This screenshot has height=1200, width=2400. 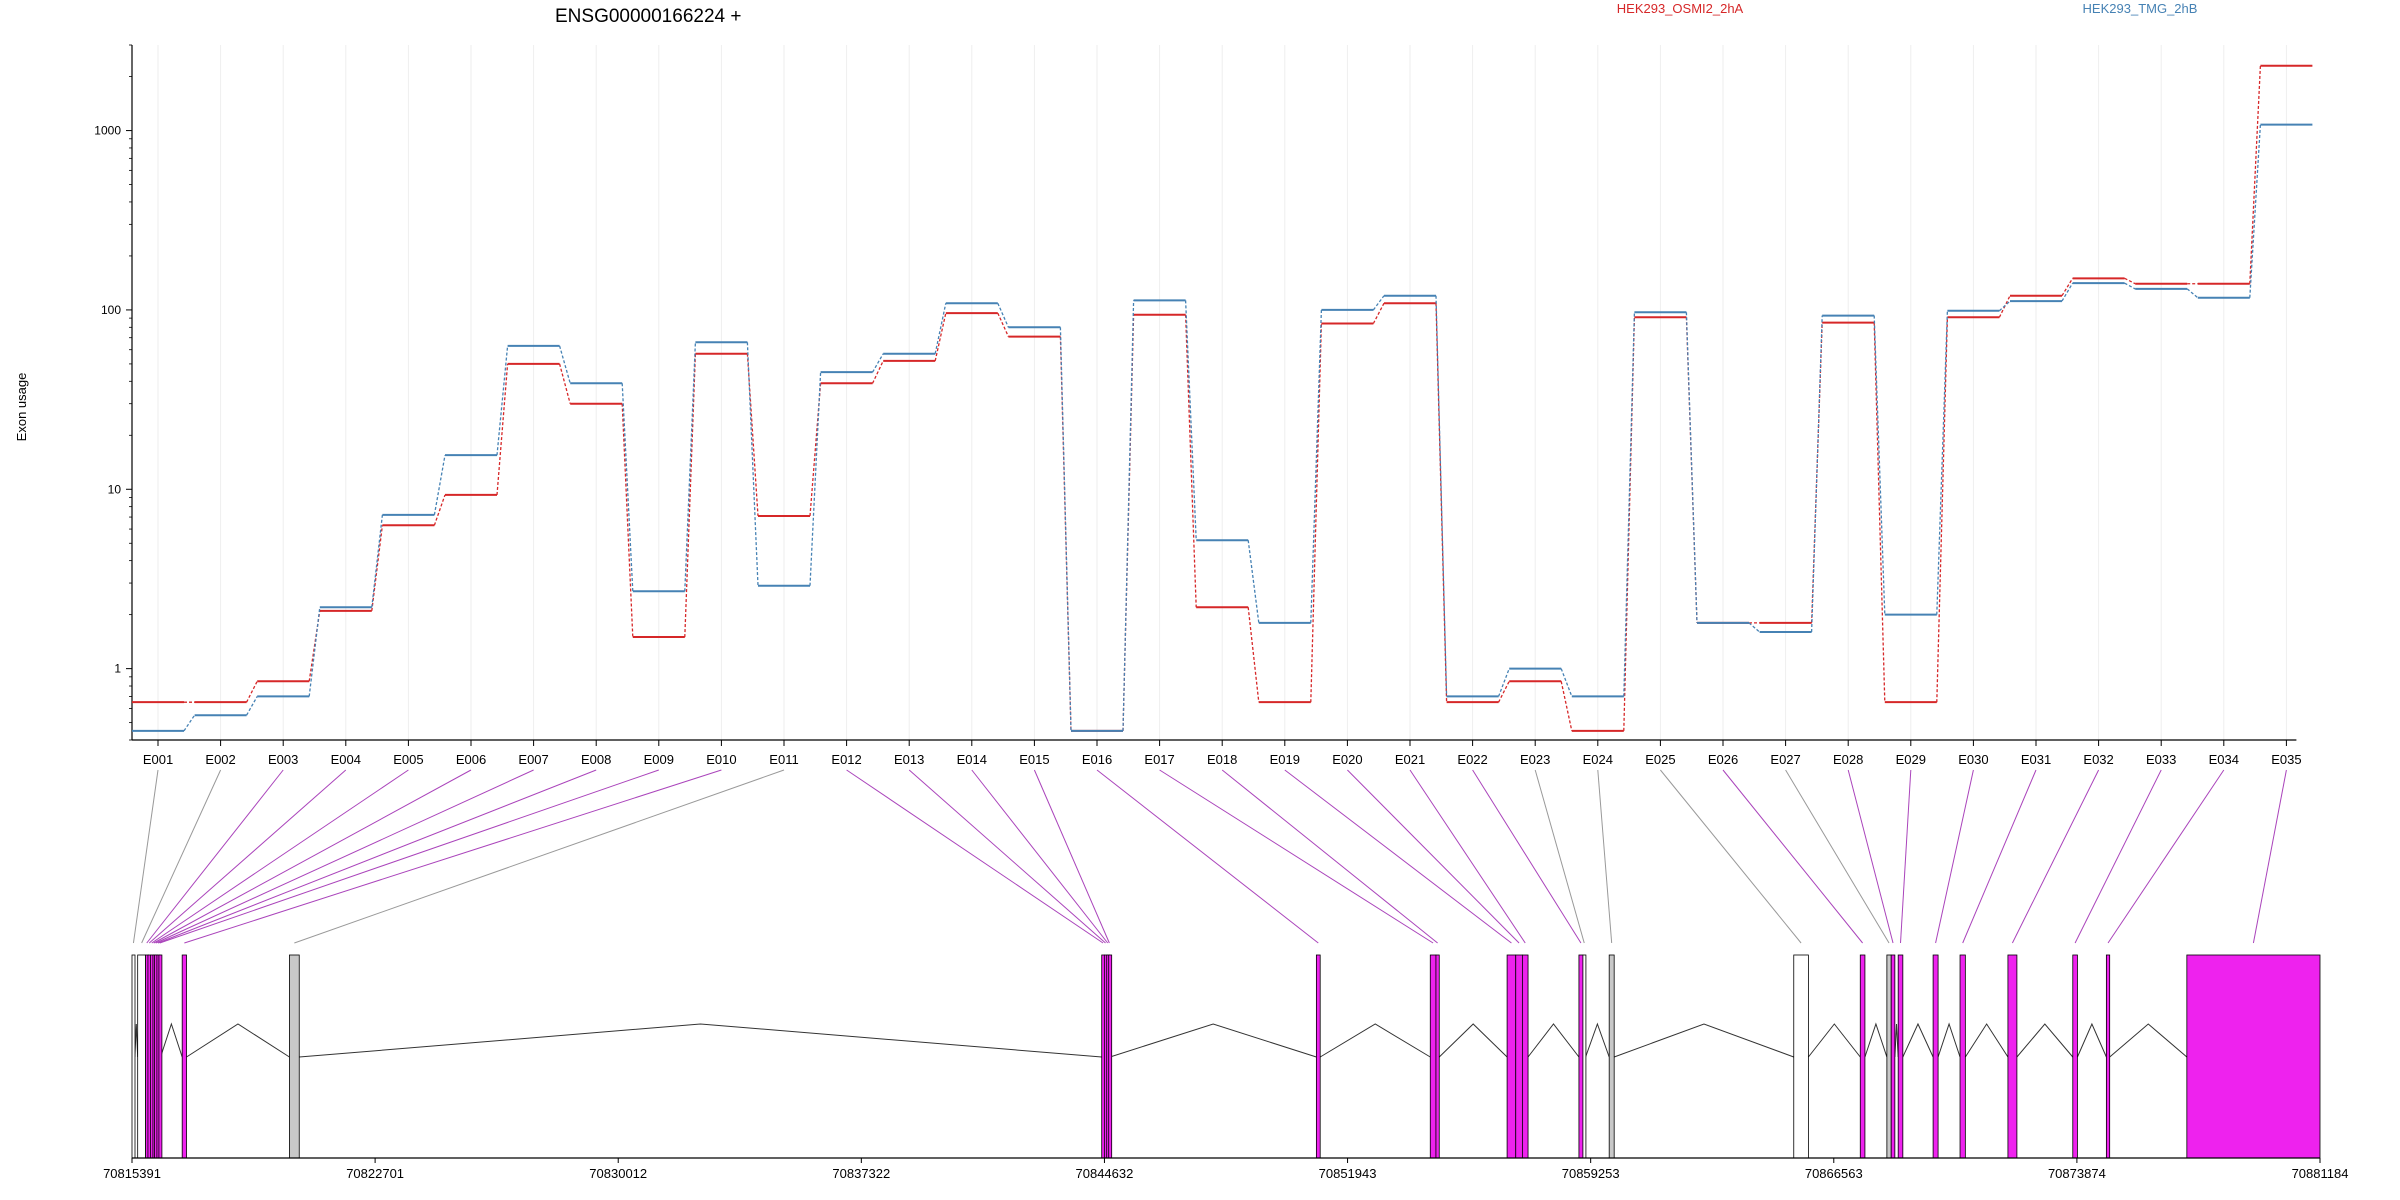 I want to click on exon-box-E009, so click(x=160, y=1056).